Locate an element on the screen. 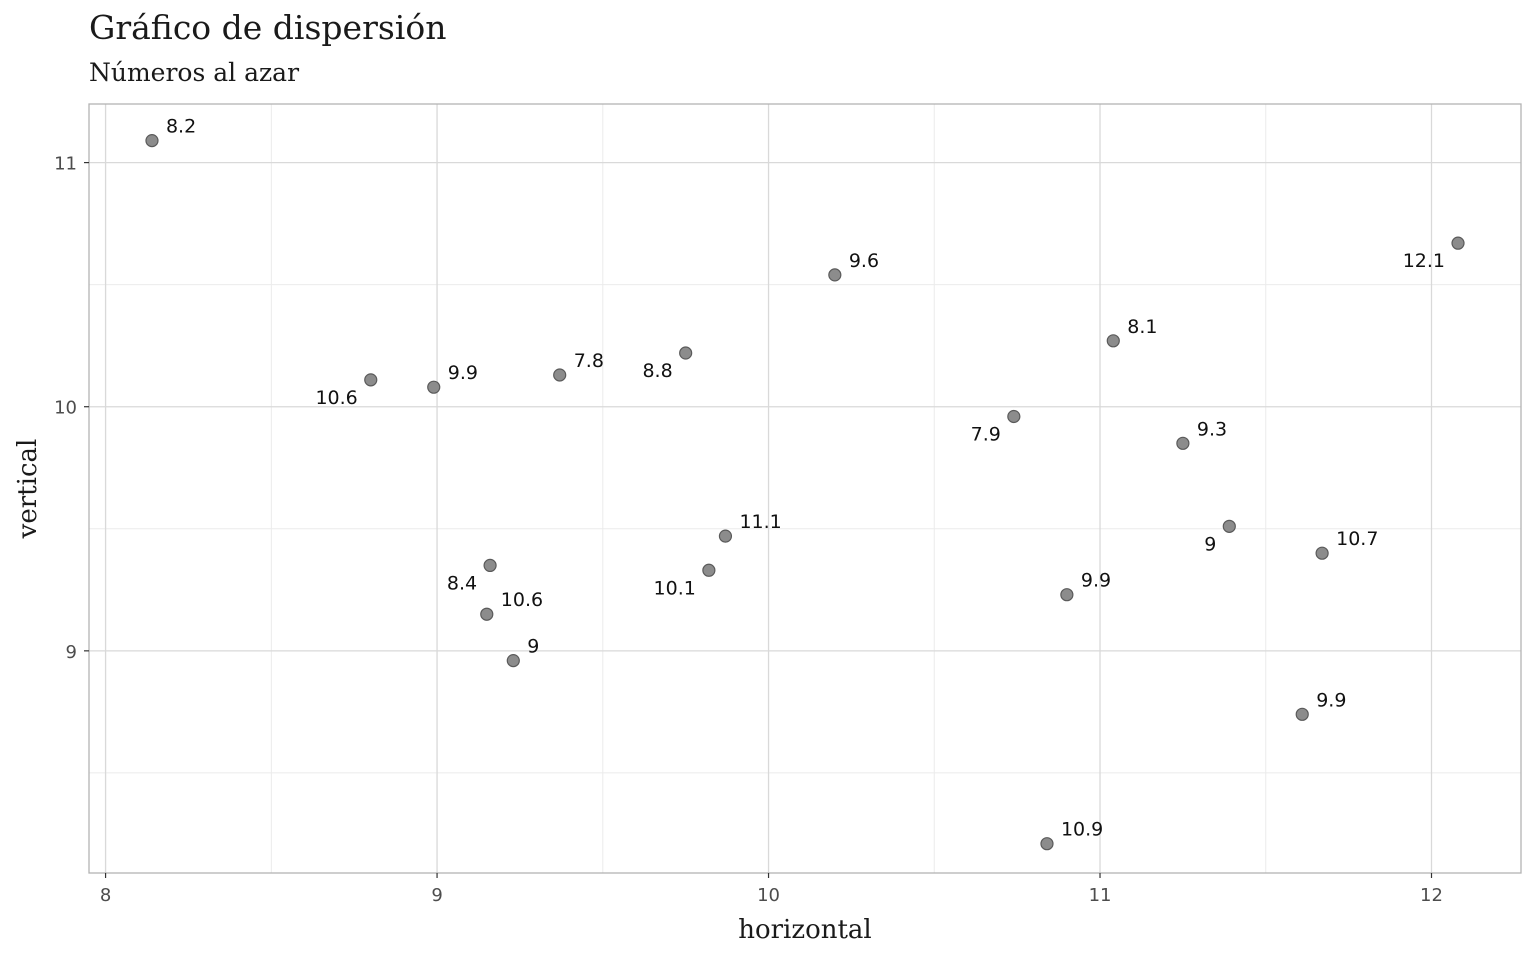 The image size is (1536, 960). point-label: 11.1 is located at coordinates (760, 522).